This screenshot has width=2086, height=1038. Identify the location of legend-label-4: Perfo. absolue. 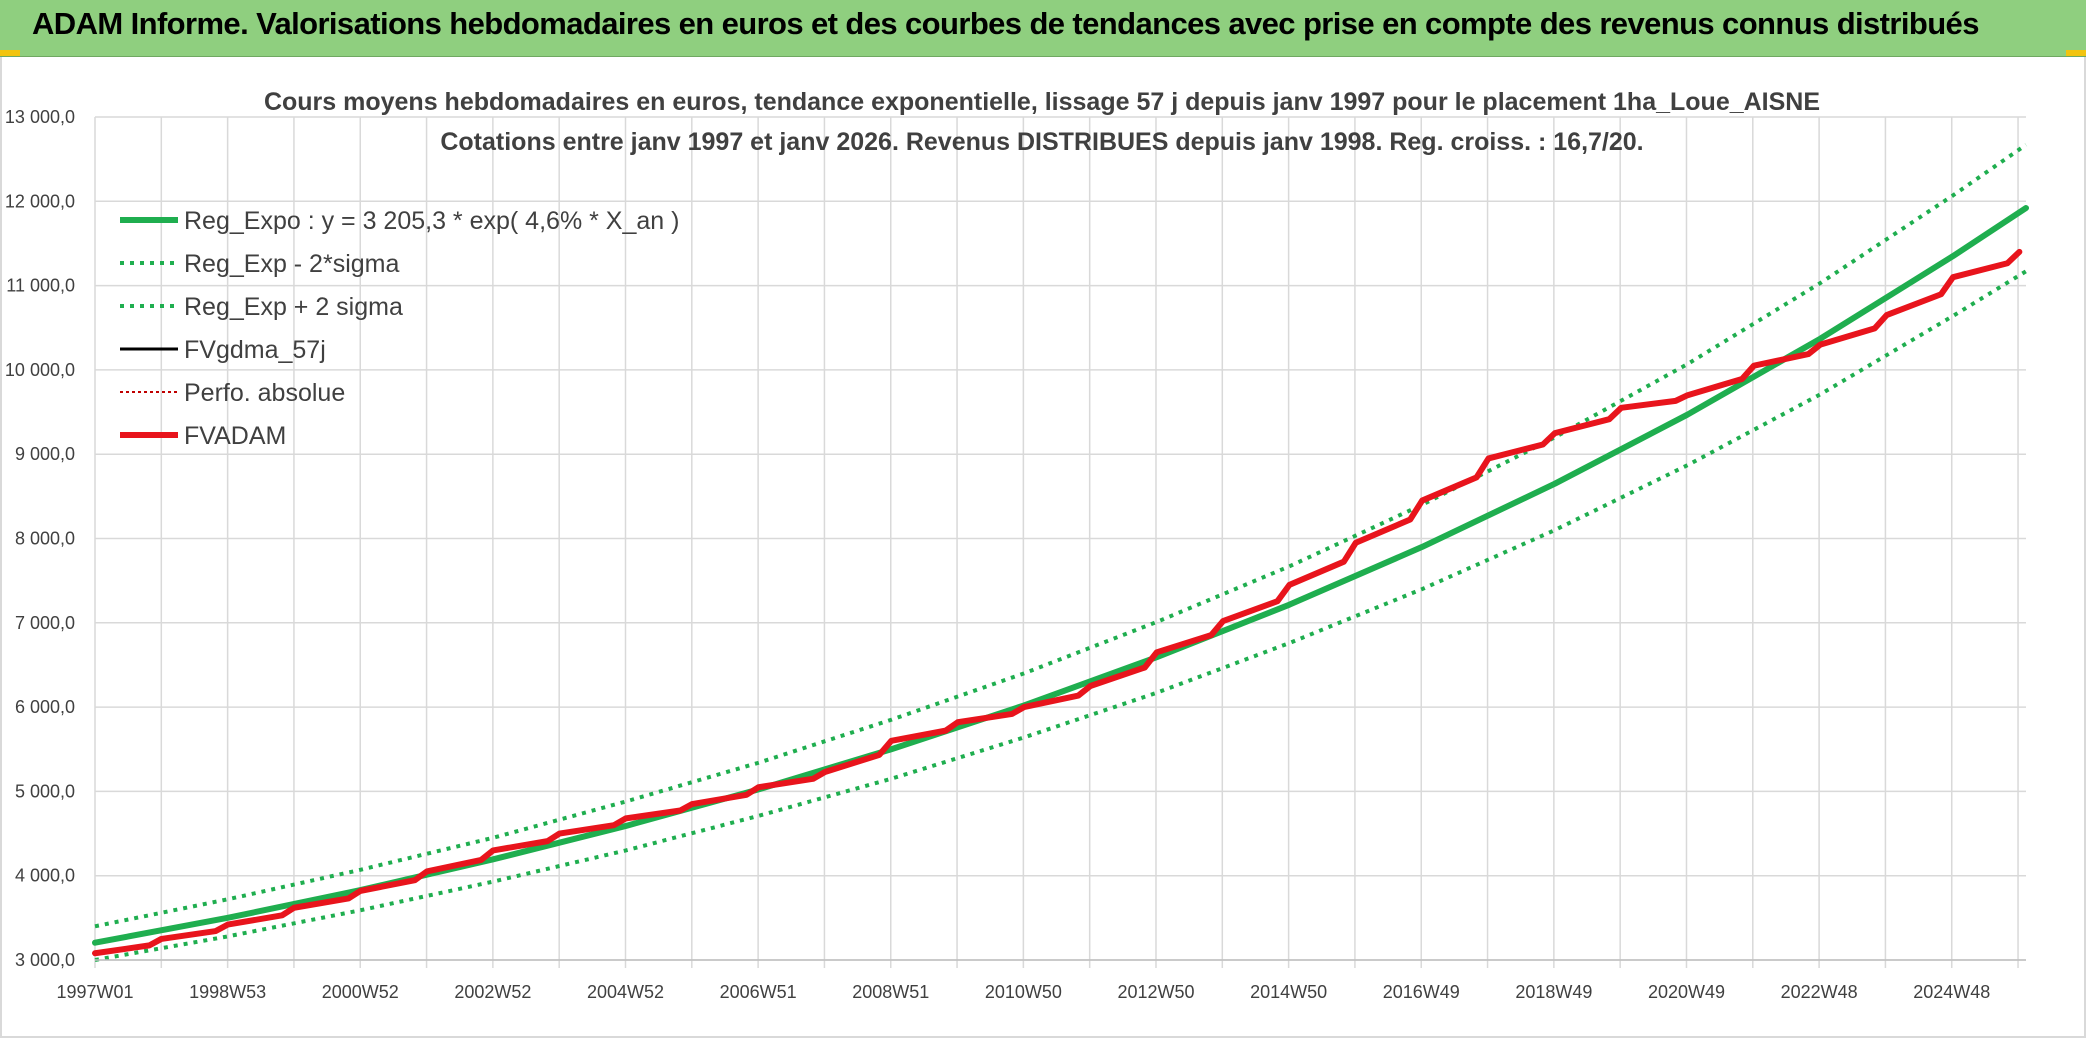
(264, 393).